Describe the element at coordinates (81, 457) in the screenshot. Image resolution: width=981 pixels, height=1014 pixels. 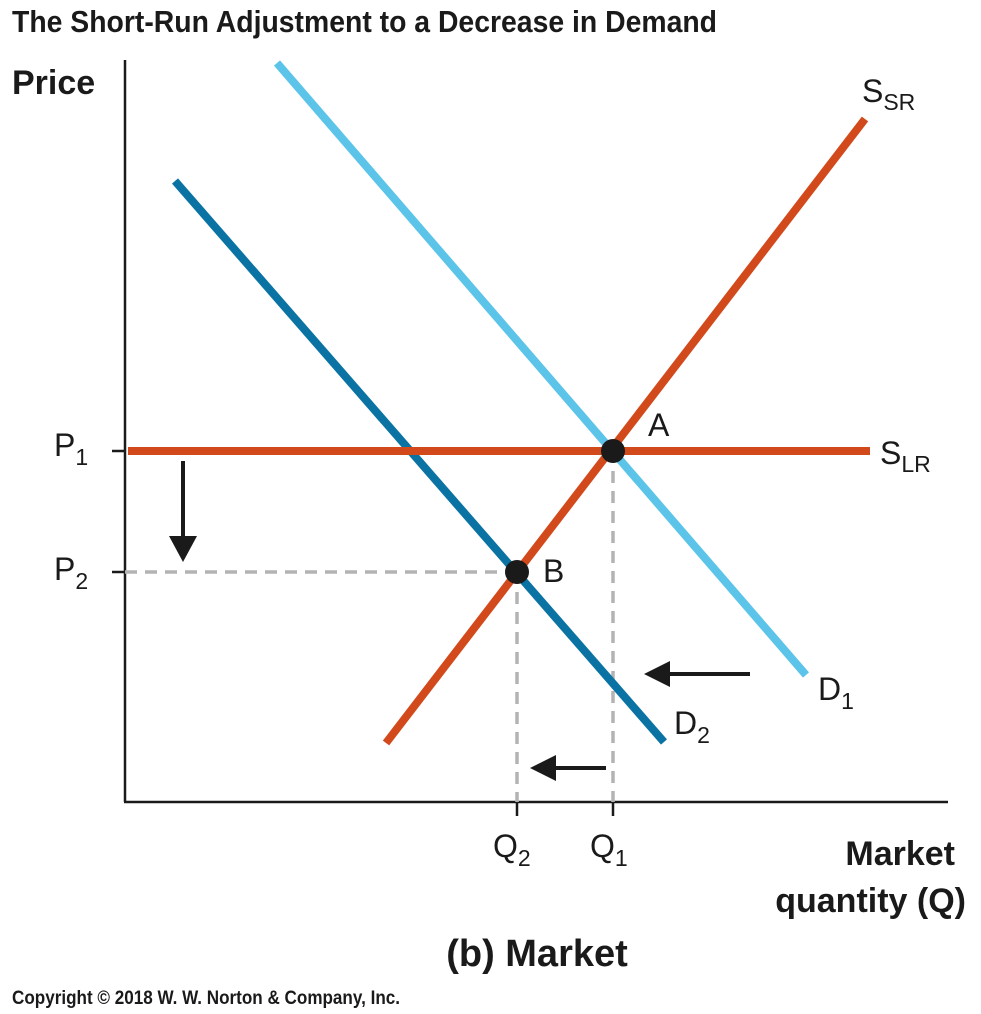
I see `p1-label-sub: 1` at that location.